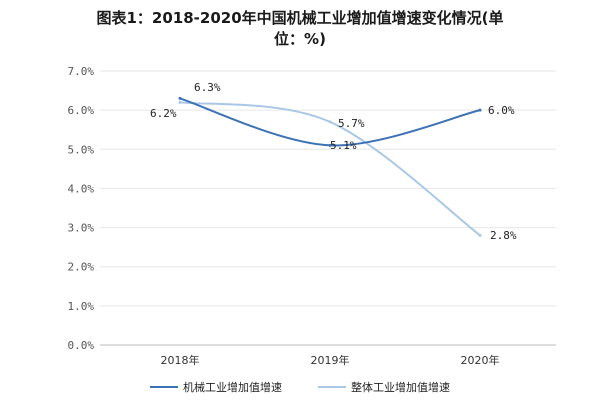  What do you see at coordinates (207, 87) in the screenshot?
I see `data-label-machinery: 6.3%` at bounding box center [207, 87].